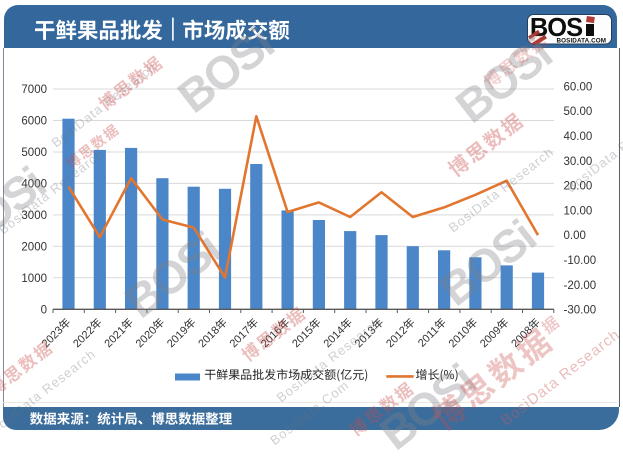 The width and height of the screenshot is (623, 460). Describe the element at coordinates (582, 40) in the screenshot. I see `svg-text: BOSIDATA.COM` at that location.